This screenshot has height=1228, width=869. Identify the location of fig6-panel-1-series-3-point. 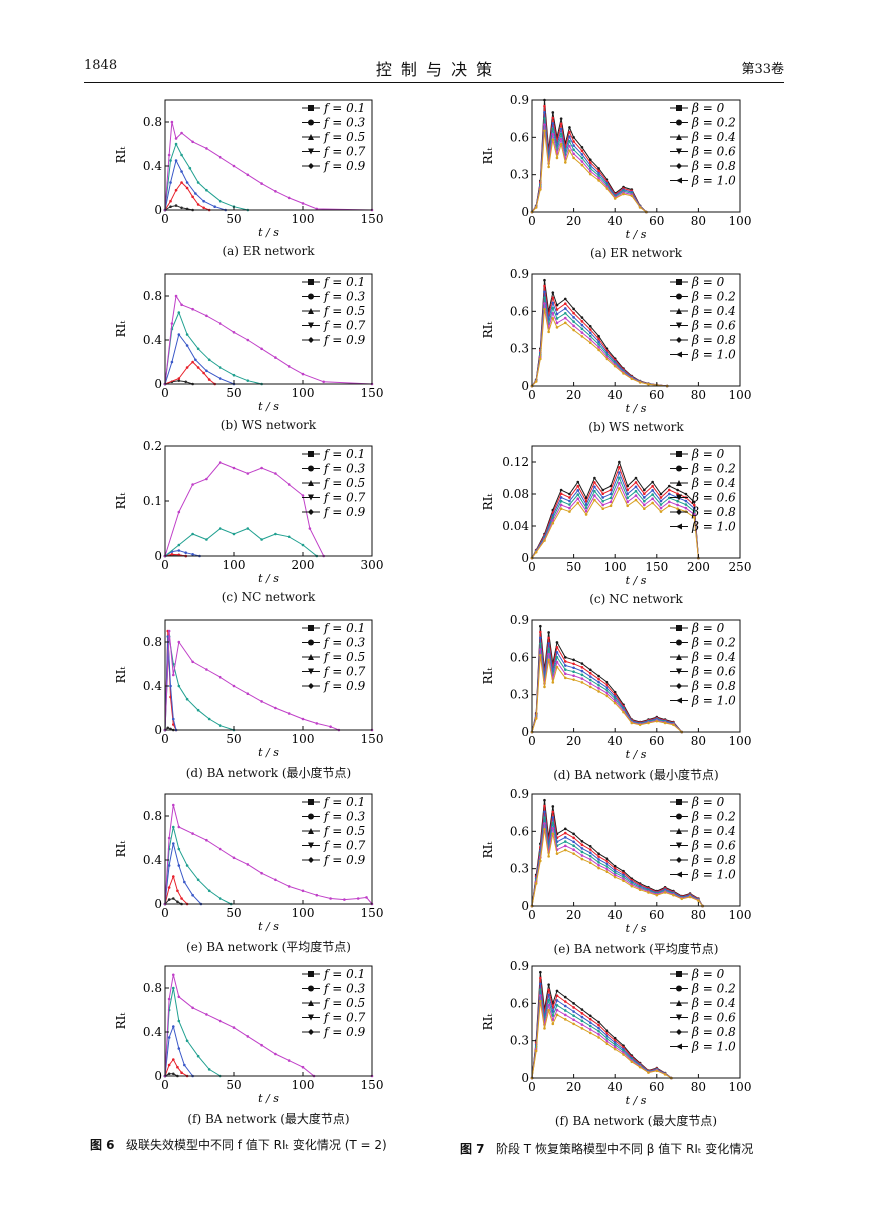
(220, 367).